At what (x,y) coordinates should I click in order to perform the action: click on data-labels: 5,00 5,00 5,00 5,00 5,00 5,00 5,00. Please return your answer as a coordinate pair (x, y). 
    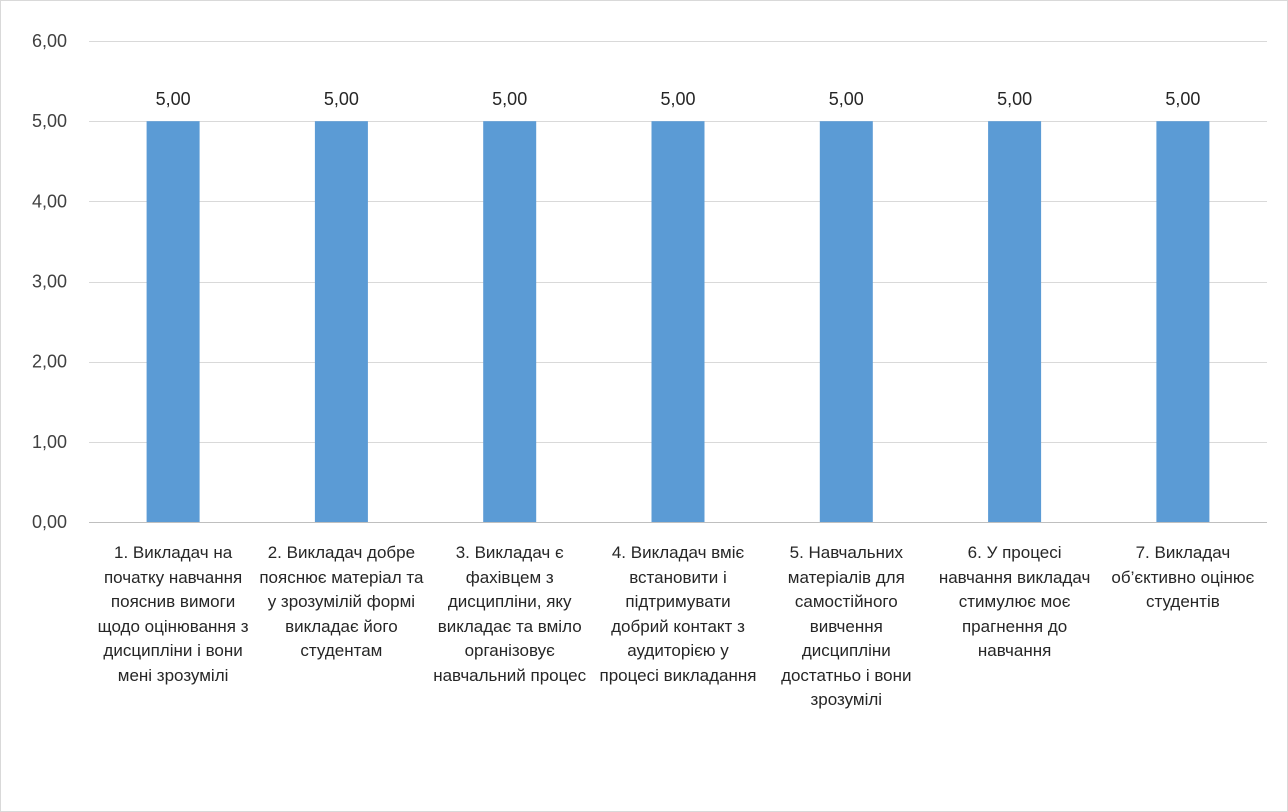
    Looking at the image, I should click on (678, 99).